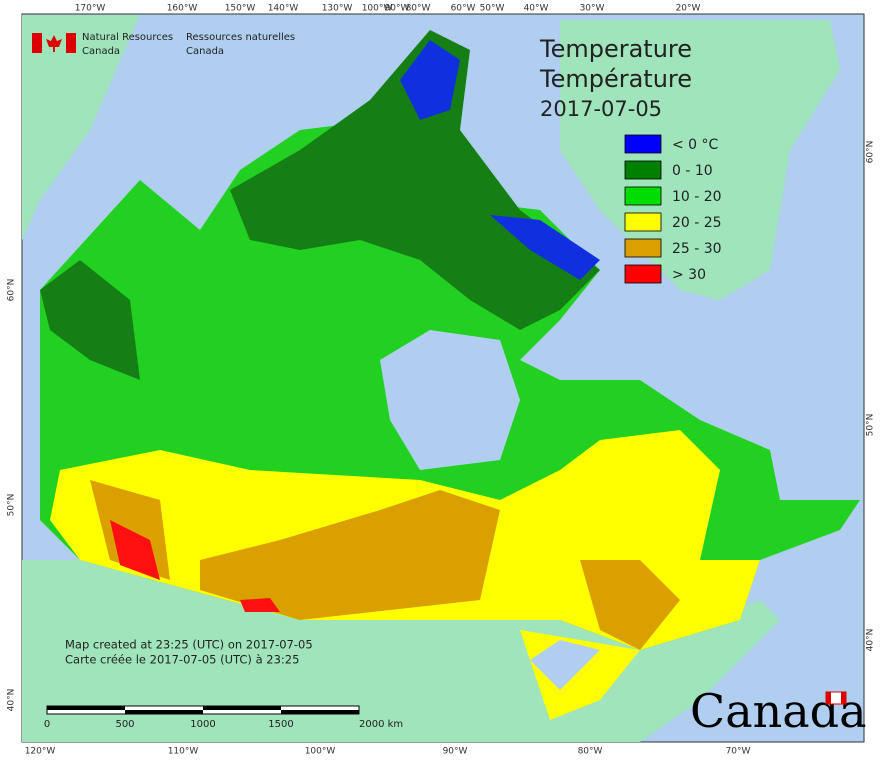 This screenshot has width=880, height=760. What do you see at coordinates (101, 51) in the screenshot?
I see `agency-en: Canada` at bounding box center [101, 51].